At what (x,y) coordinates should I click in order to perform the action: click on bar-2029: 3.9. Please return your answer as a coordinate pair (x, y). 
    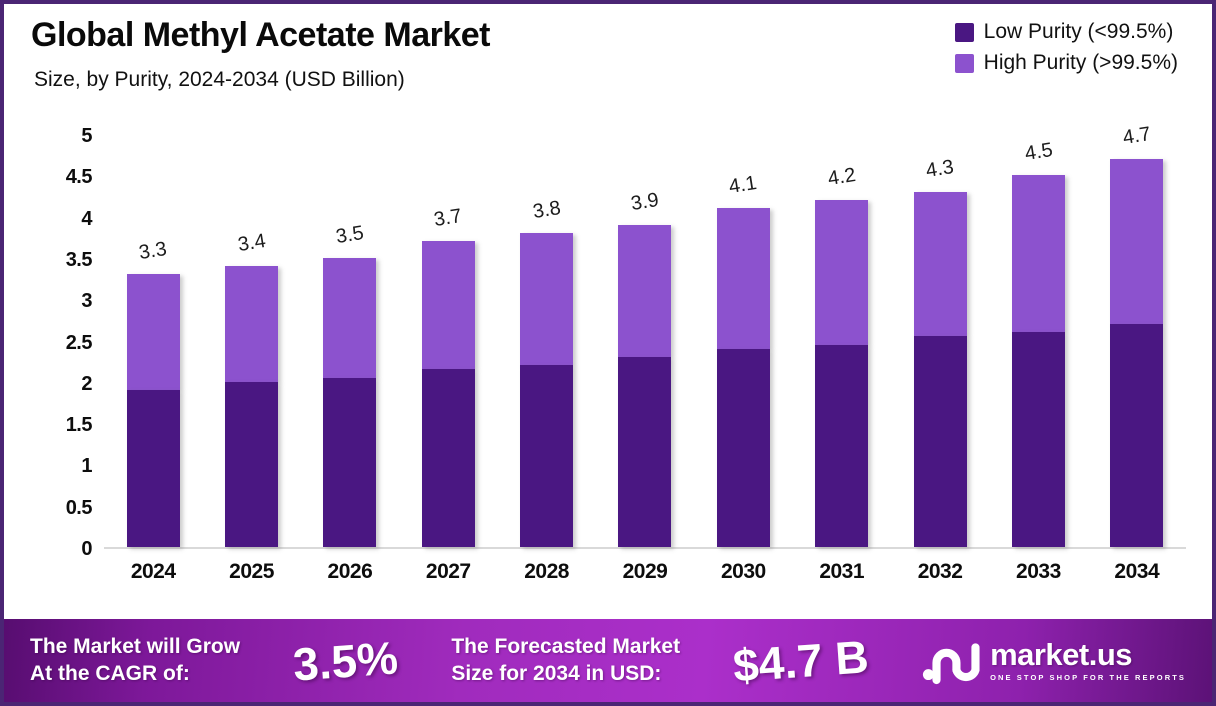
    Looking at the image, I should click on (645, 367).